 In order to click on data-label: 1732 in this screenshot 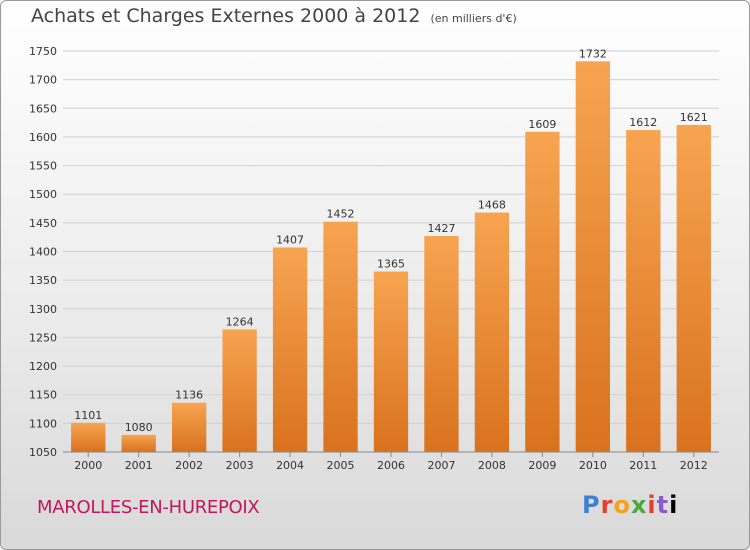, I will do `click(593, 53)`.